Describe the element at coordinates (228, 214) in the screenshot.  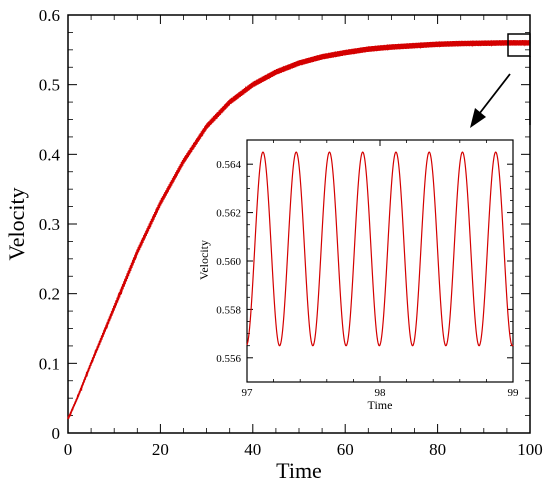
I see `y-tick-label: 0.562` at that location.